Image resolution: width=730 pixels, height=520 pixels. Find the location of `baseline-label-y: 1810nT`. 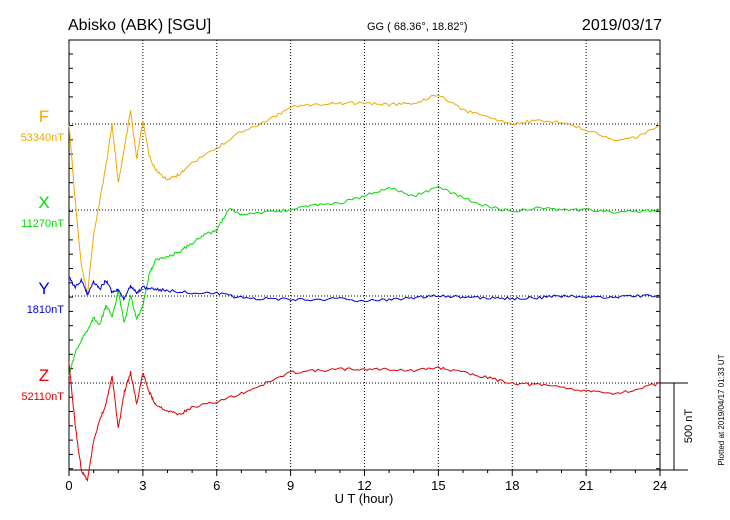

baseline-label-y: 1810nT is located at coordinates (46, 310).